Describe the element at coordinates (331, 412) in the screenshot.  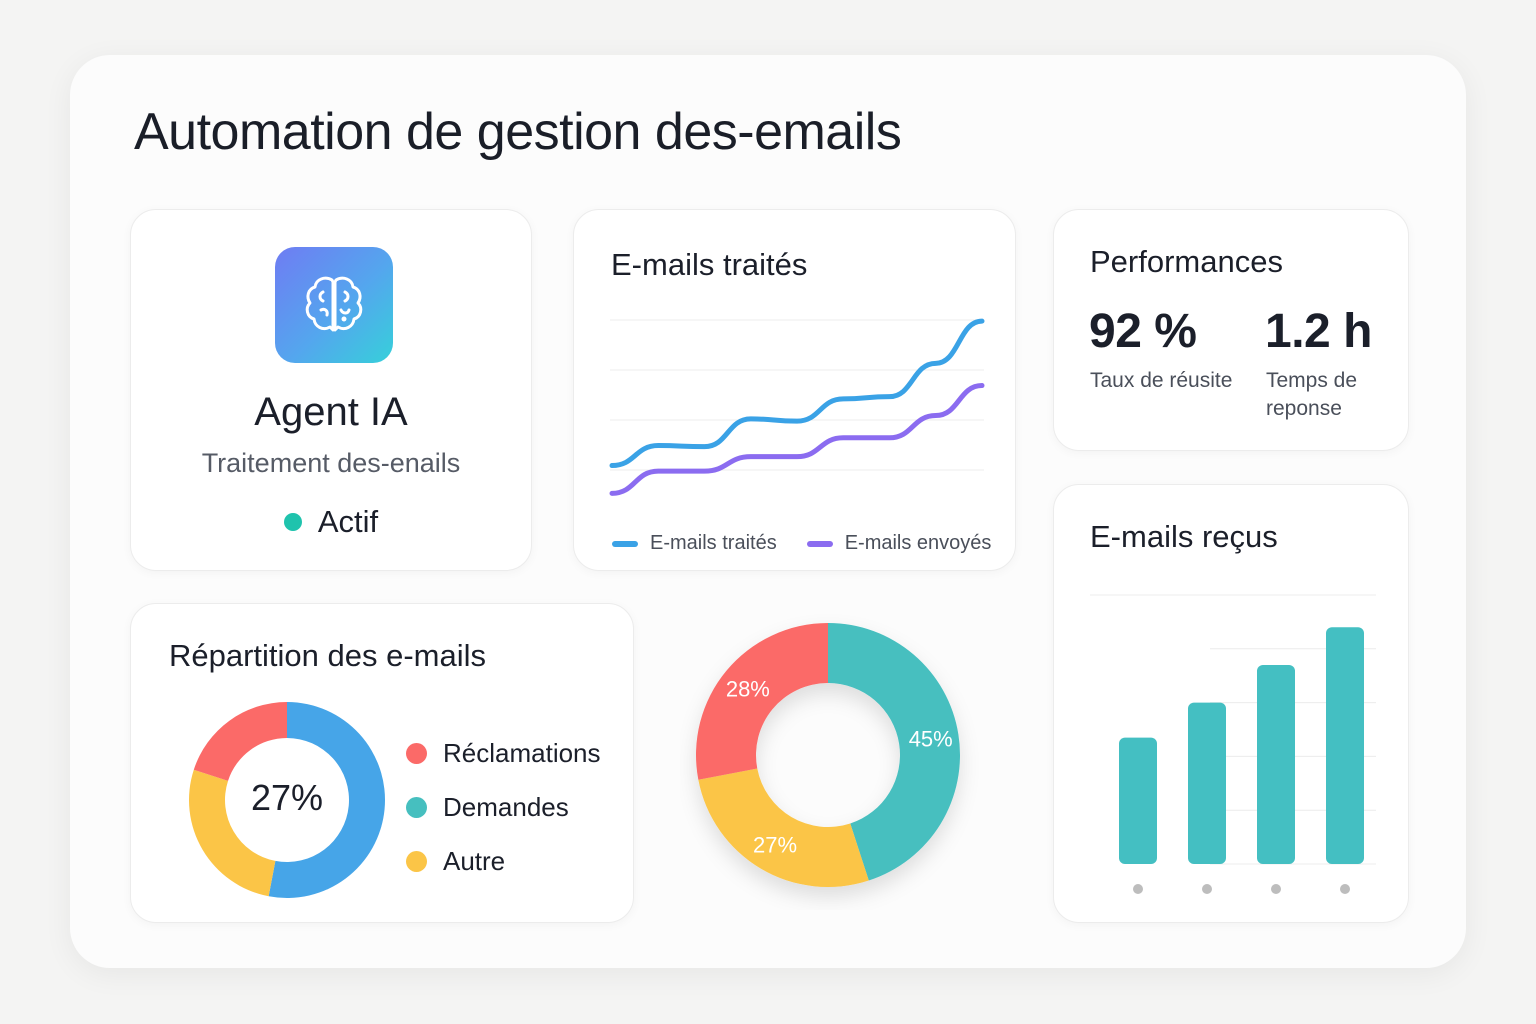
I see `agent-name: Agent IA` at that location.